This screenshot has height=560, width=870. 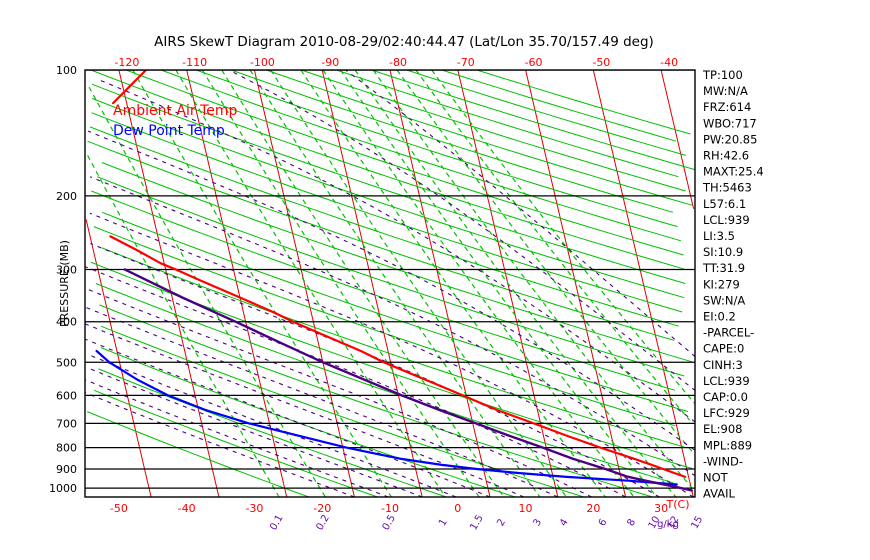 What do you see at coordinates (730, 123) in the screenshot?
I see `stats-line: WBO:717` at bounding box center [730, 123].